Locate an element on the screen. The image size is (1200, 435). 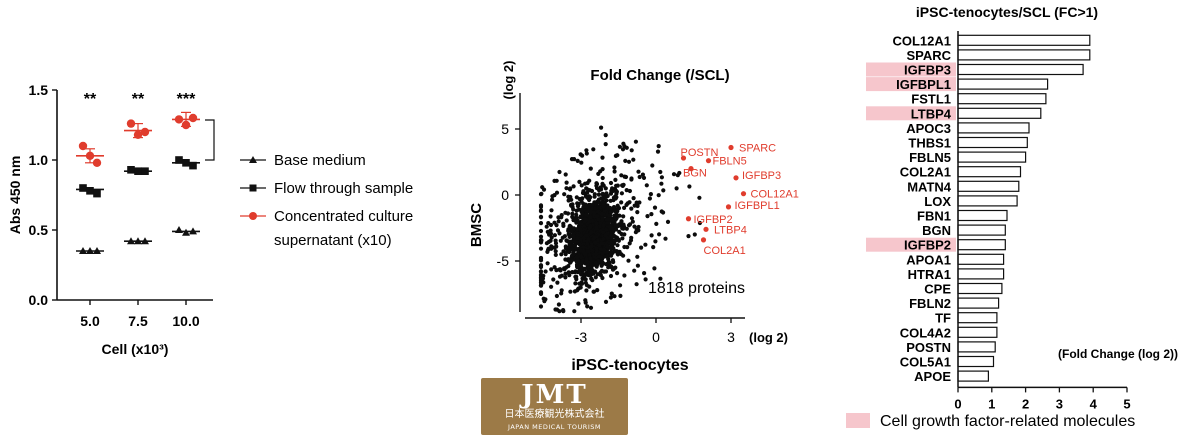
y-tick-label: 0.0 is located at coordinates (39, 300).